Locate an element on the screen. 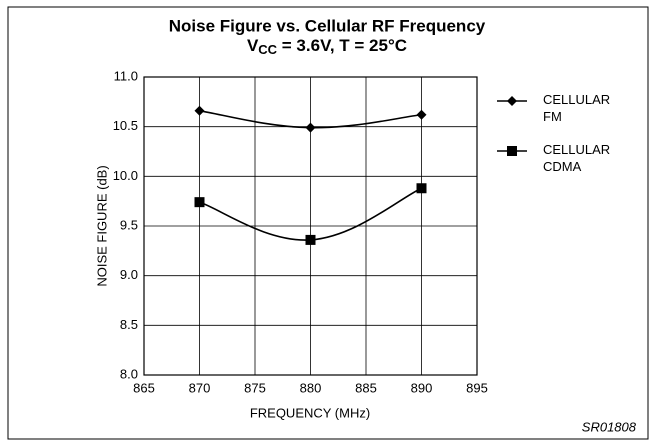 The width and height of the screenshot is (654, 446). y-tick-label: 9.0 is located at coordinates (129, 274).